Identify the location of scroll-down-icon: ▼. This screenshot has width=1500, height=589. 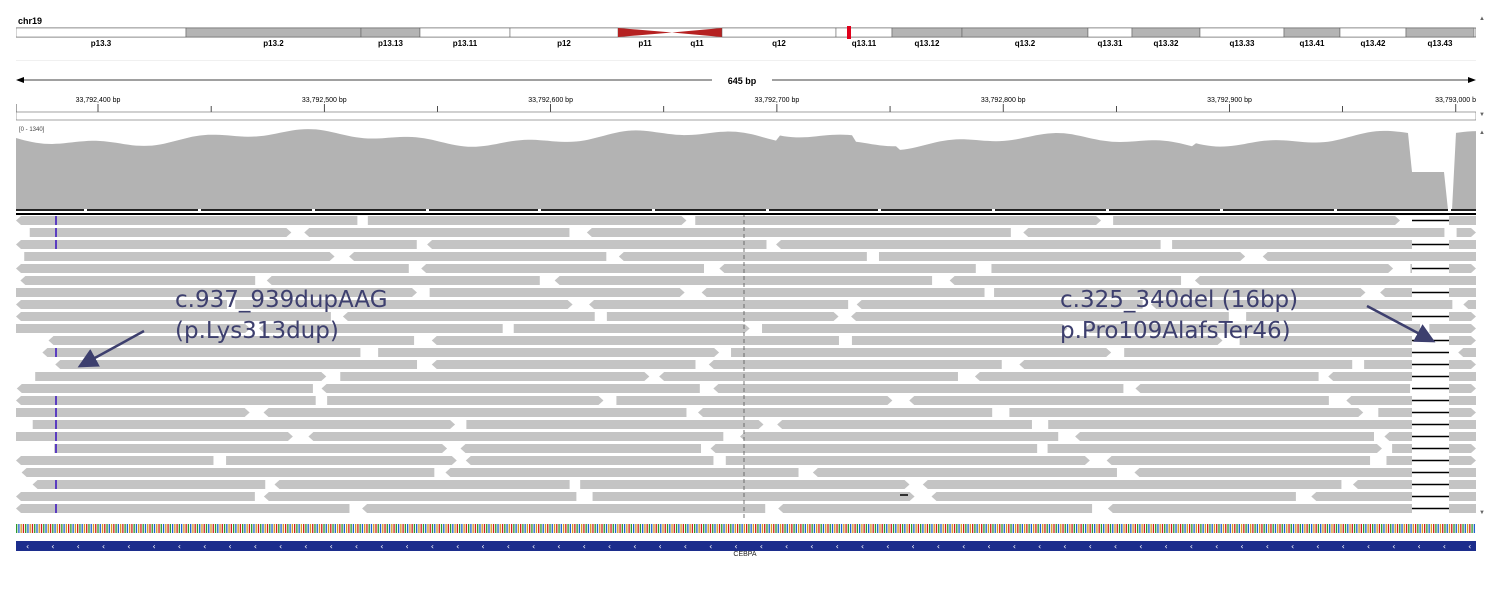
(1482, 115).